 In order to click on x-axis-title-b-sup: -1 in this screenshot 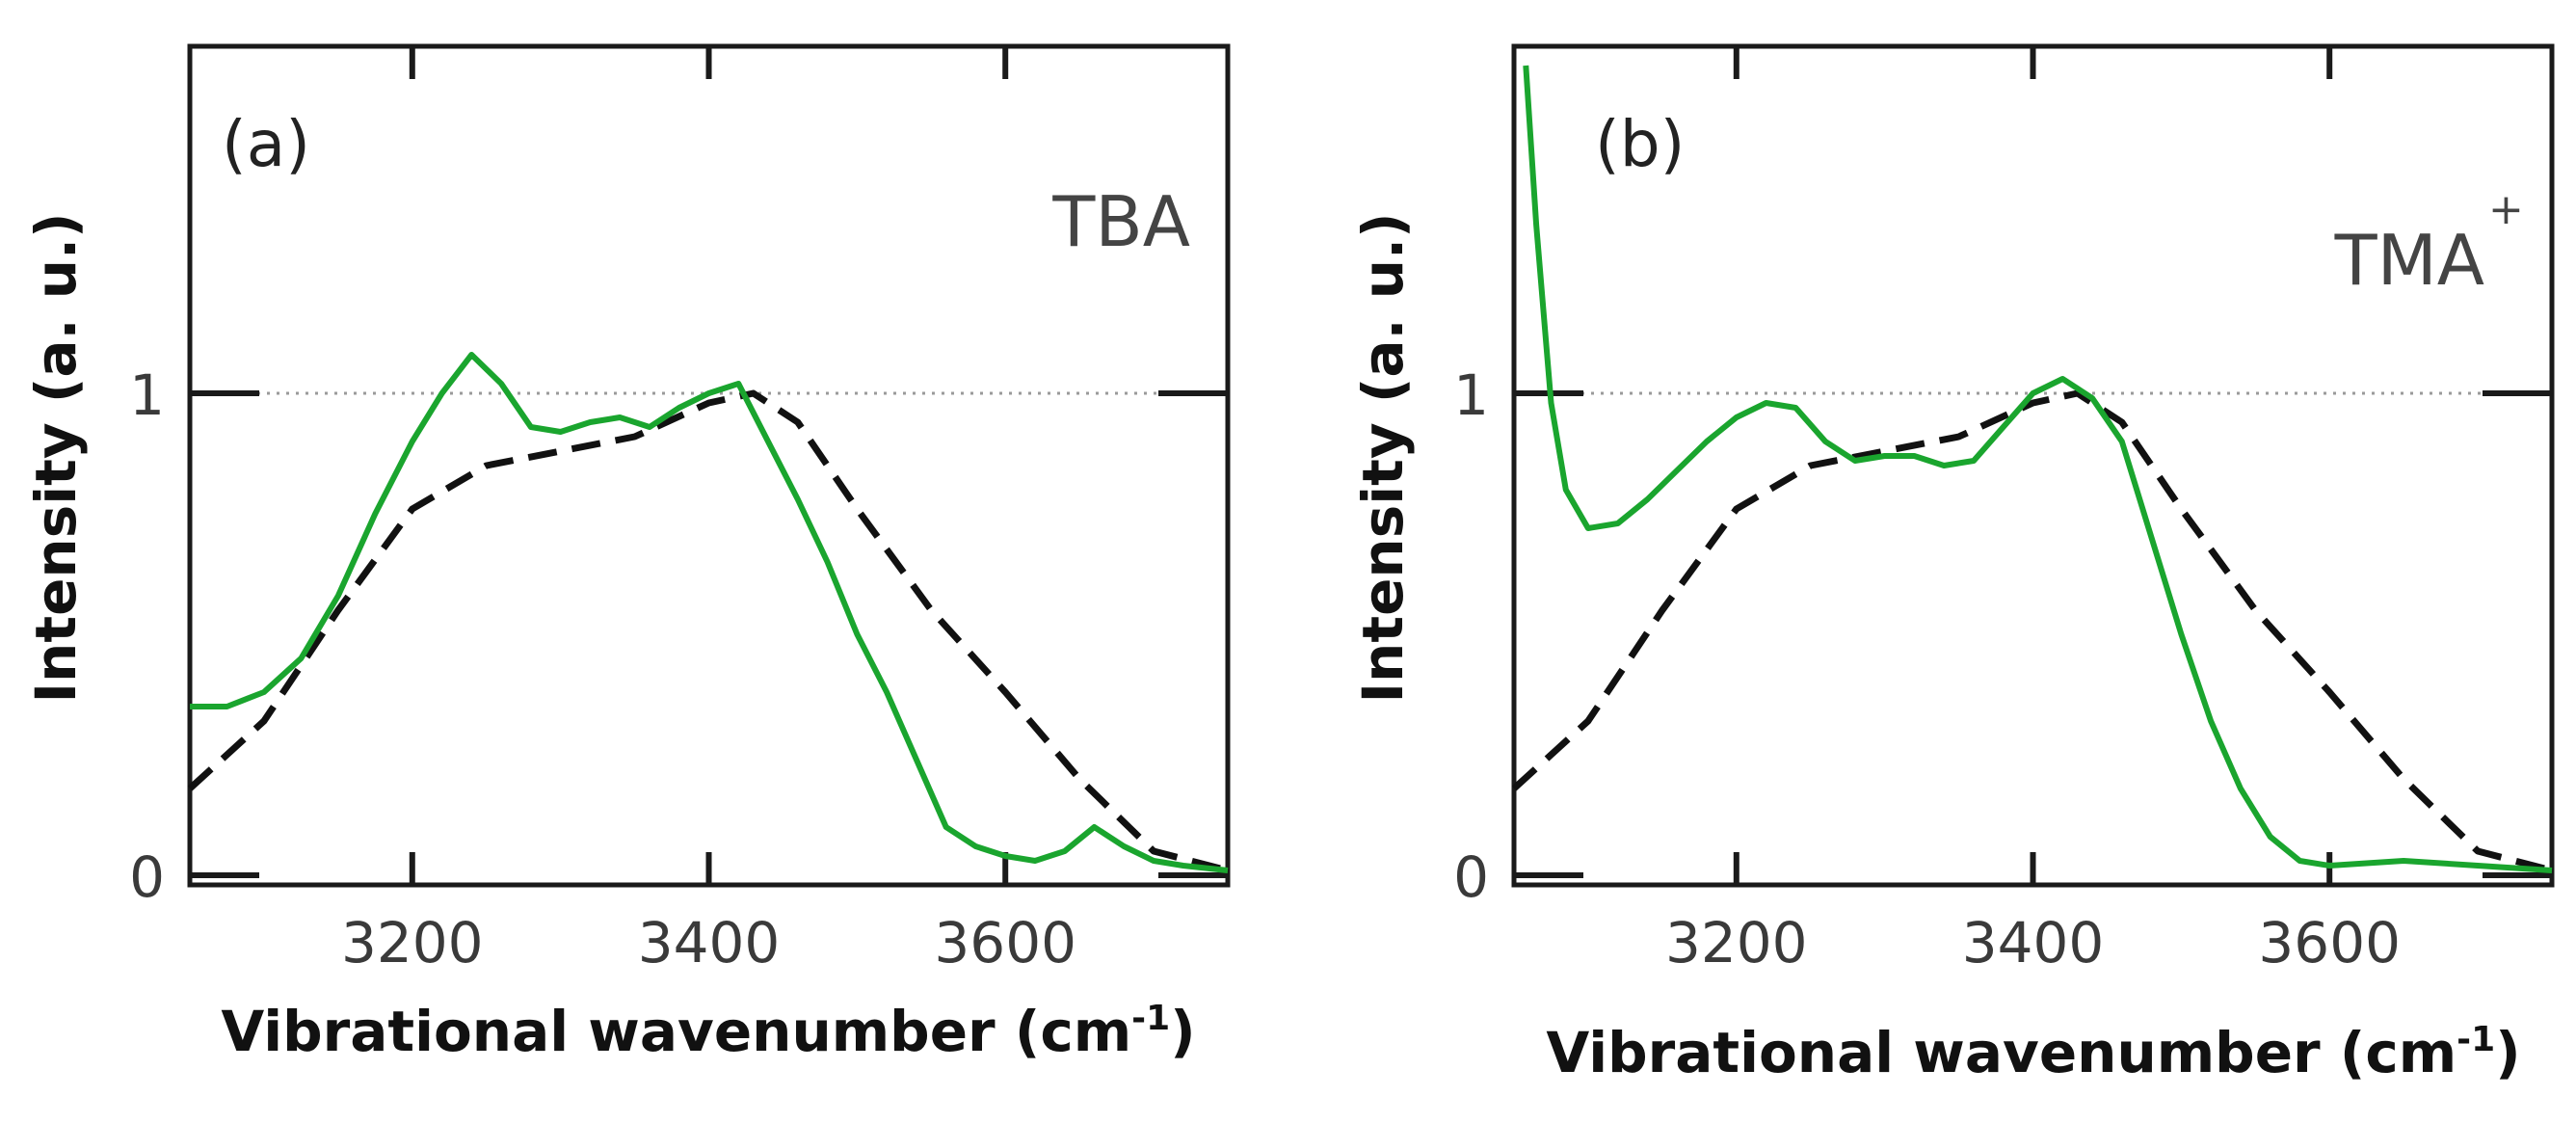, I will do `click(2475, 1039)`.